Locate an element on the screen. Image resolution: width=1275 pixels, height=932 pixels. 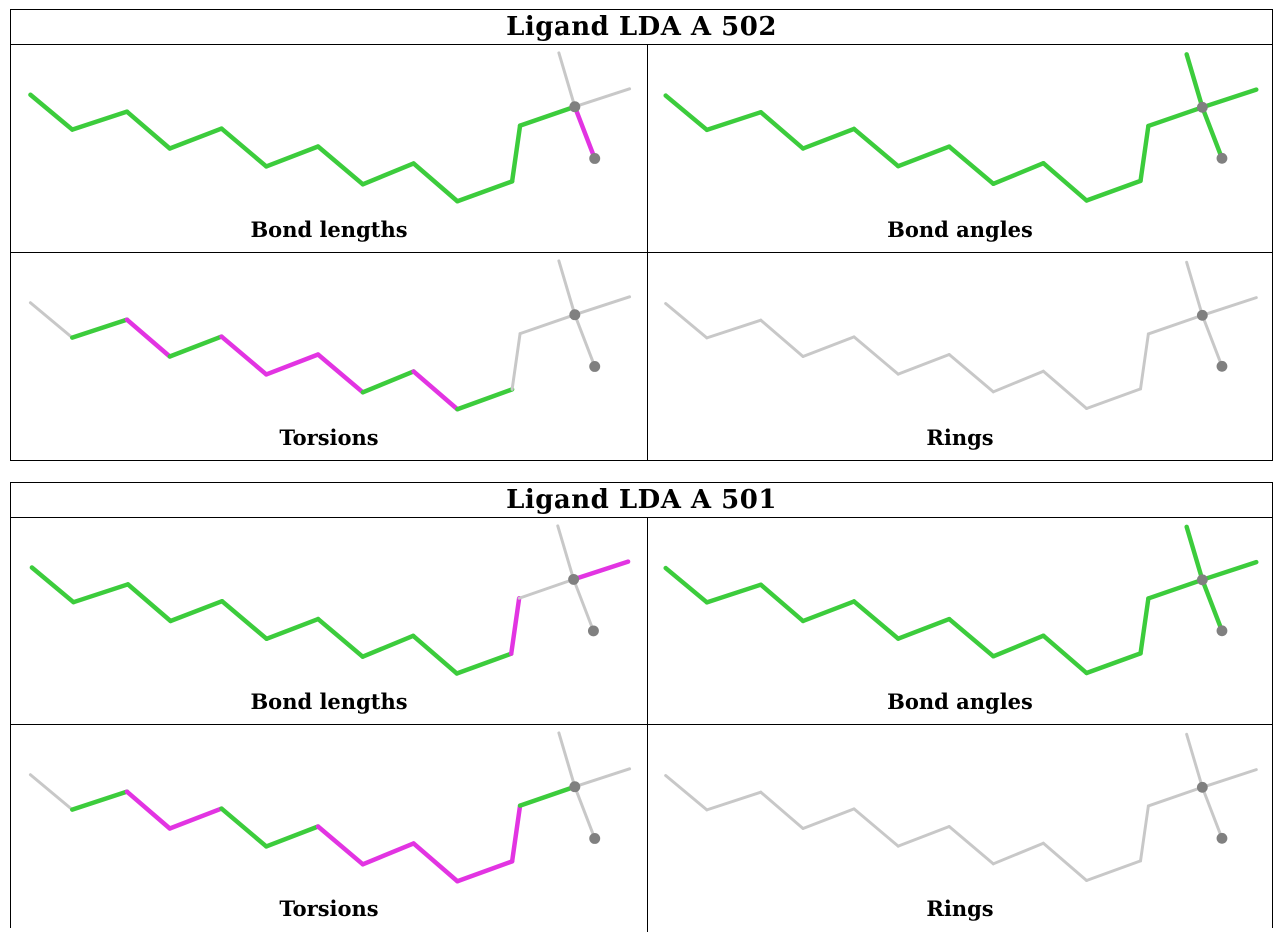
panel-bond-angles: Bond angles is located at coordinates (960, 621).